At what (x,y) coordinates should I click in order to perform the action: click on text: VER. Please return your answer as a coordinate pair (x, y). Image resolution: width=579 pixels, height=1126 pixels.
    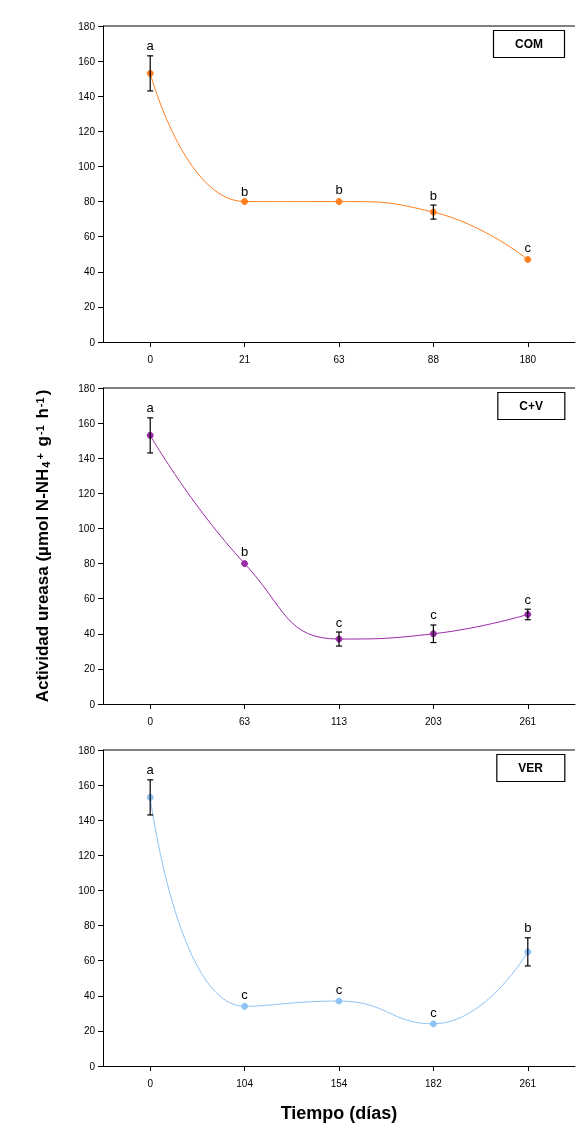
    Looking at the image, I should click on (531, 768).